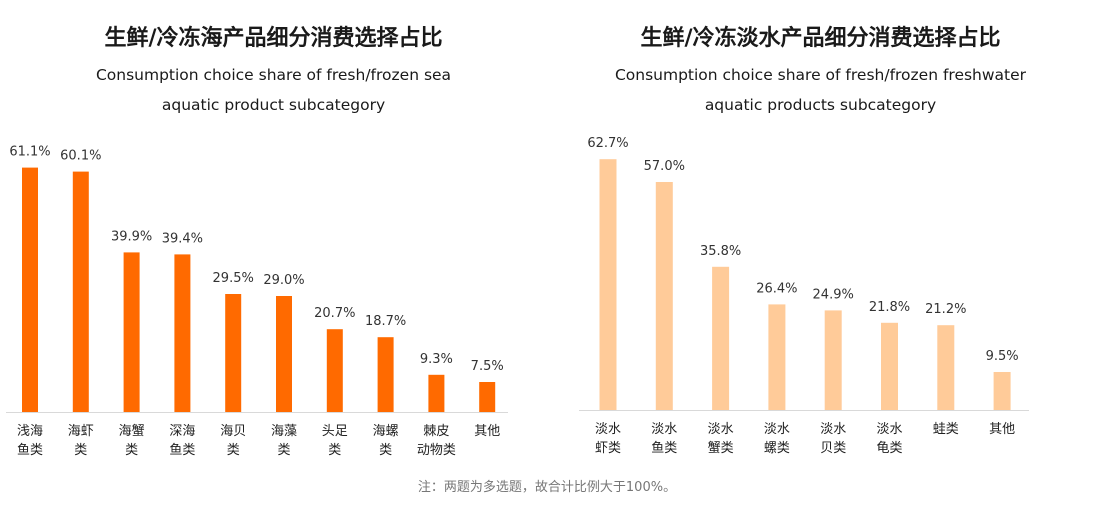 The image size is (1094, 510). Describe the element at coordinates (889, 448) in the screenshot. I see `category-label: 龟类` at that location.